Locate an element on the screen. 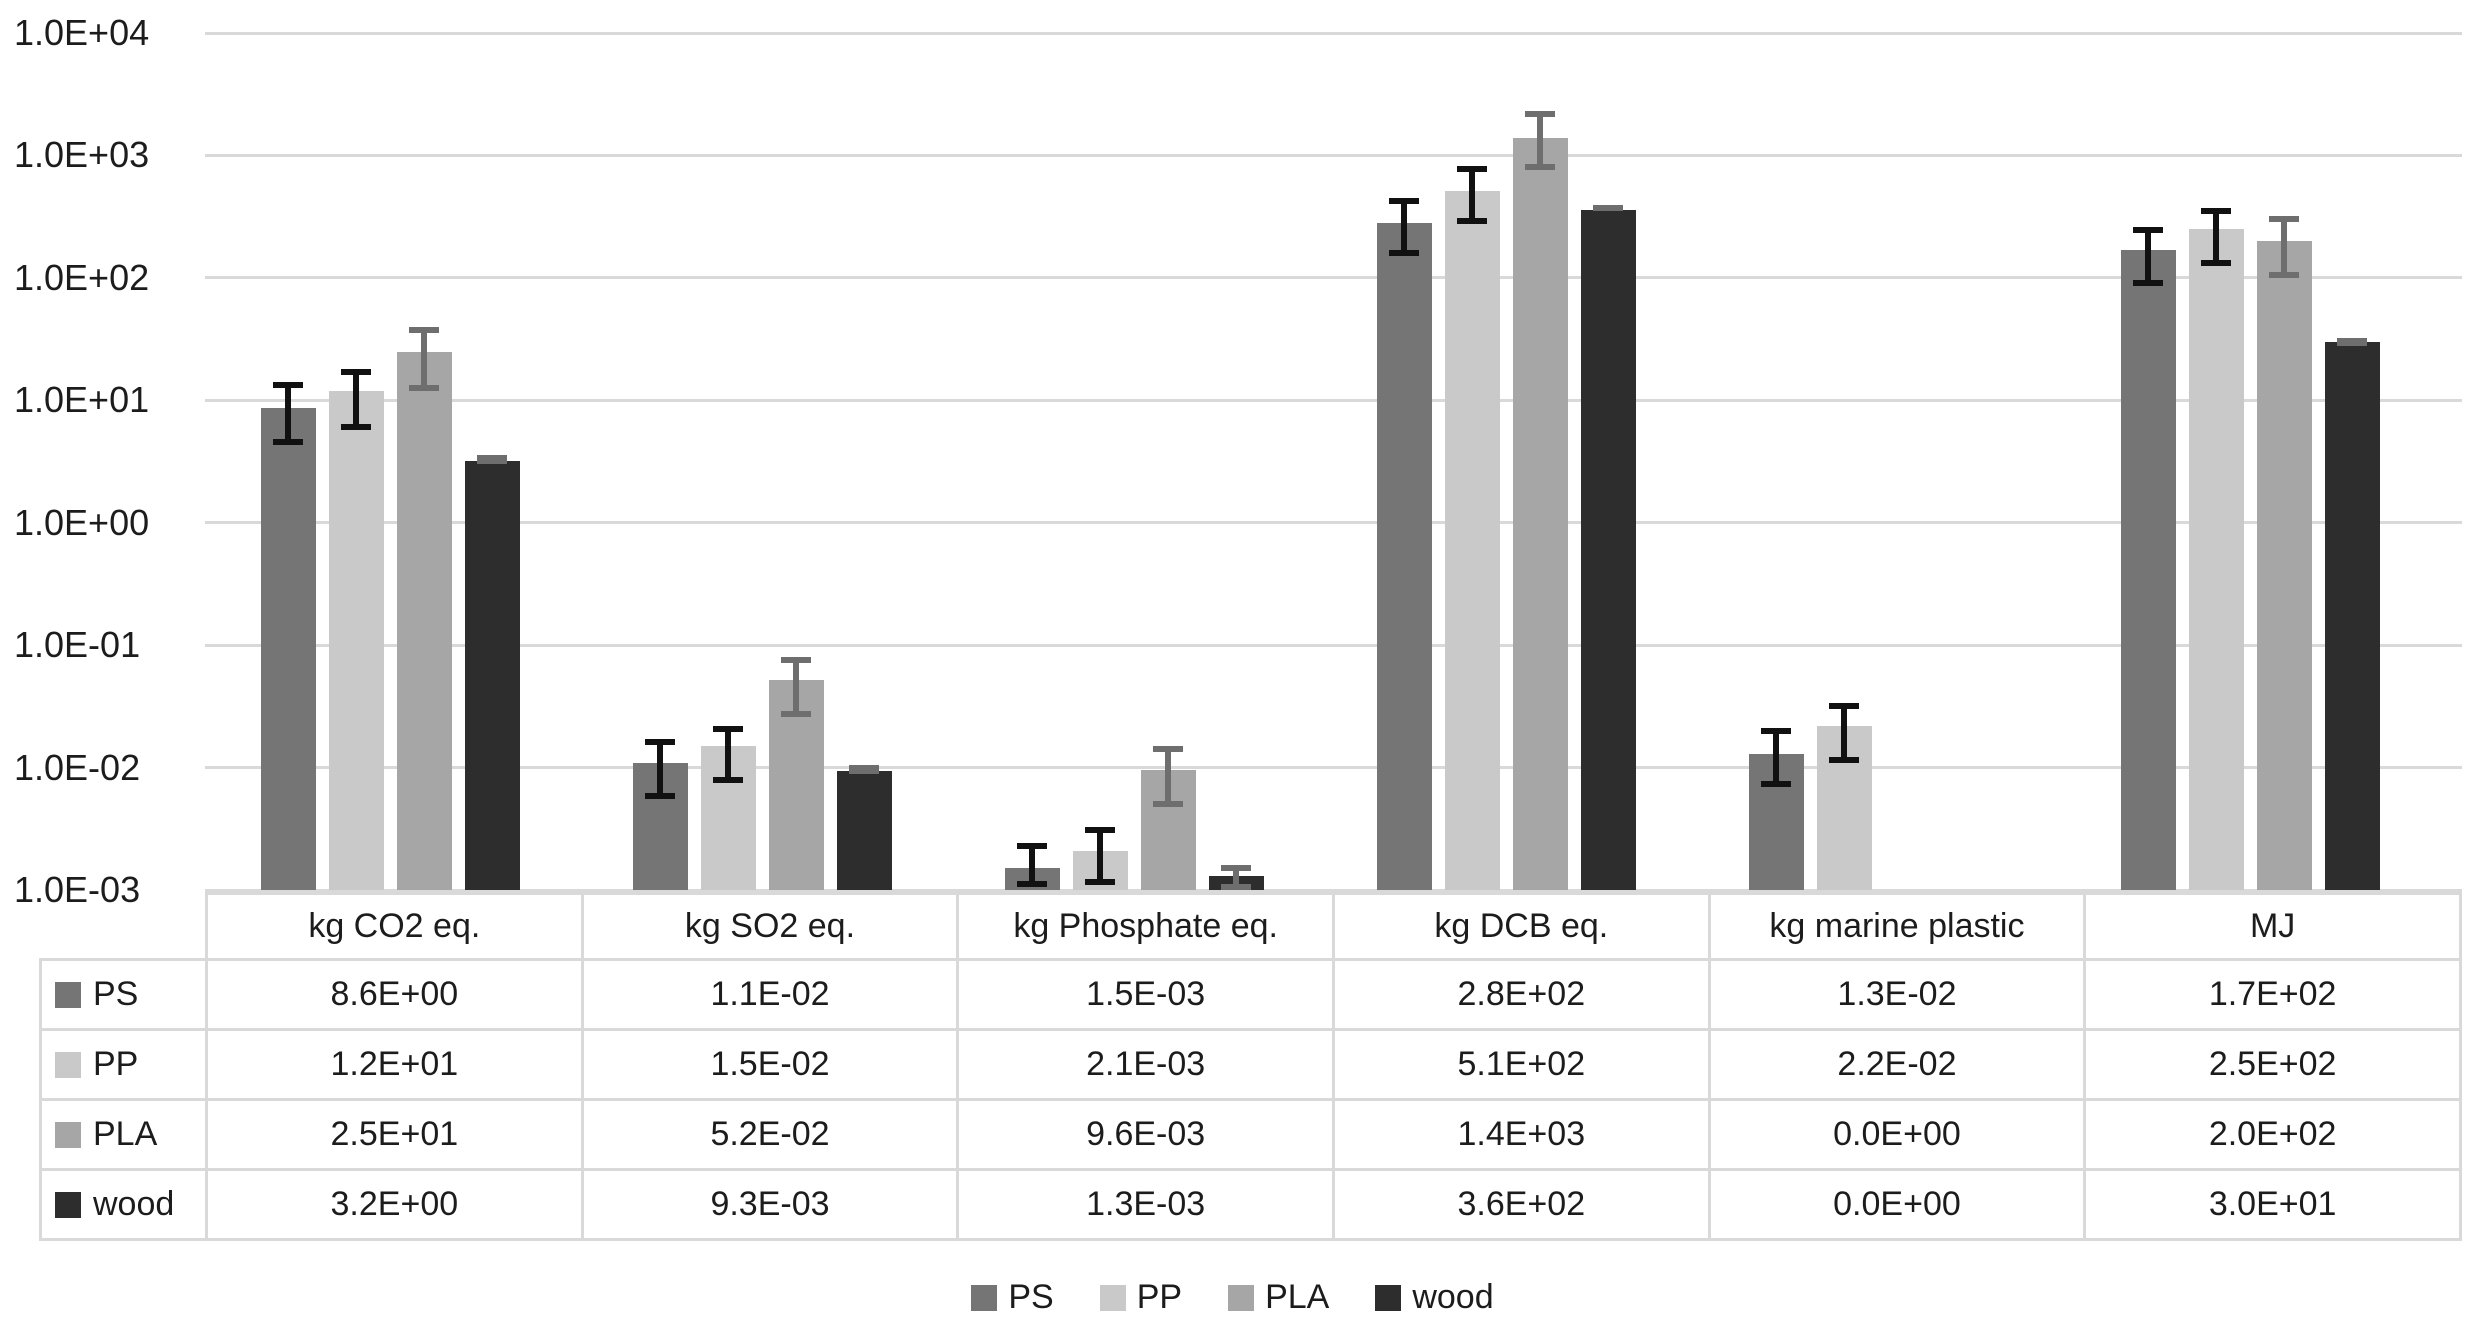  legend-item-pp: PP is located at coordinates (1141, 1297).